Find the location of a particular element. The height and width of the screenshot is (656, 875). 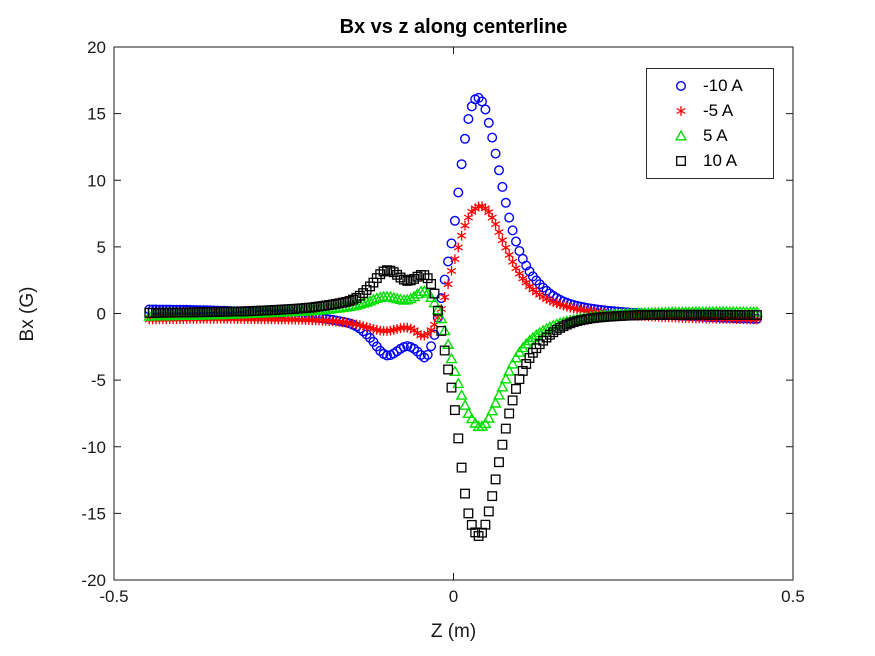

circle-marker-icon is located at coordinates (681, 86).